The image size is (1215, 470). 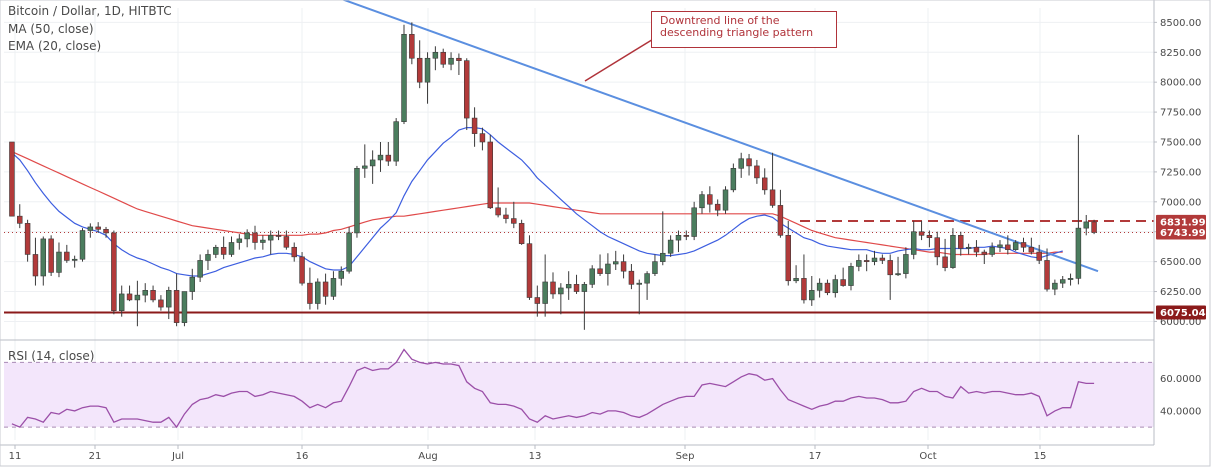 I want to click on y-tick-label: 8000.00, so click(x=1180, y=83).